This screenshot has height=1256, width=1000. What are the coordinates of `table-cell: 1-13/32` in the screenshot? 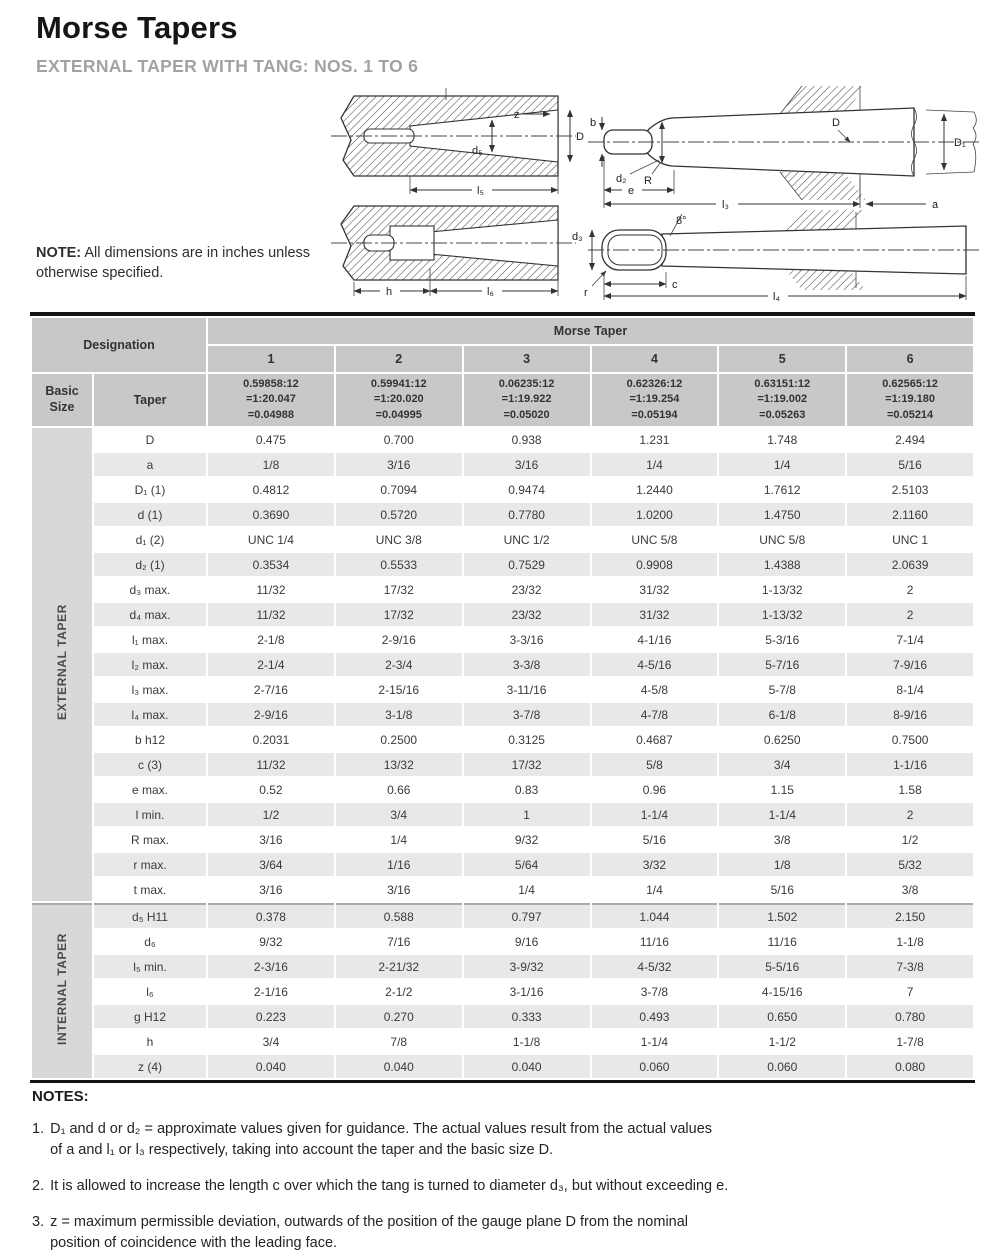 It's located at (782, 589).